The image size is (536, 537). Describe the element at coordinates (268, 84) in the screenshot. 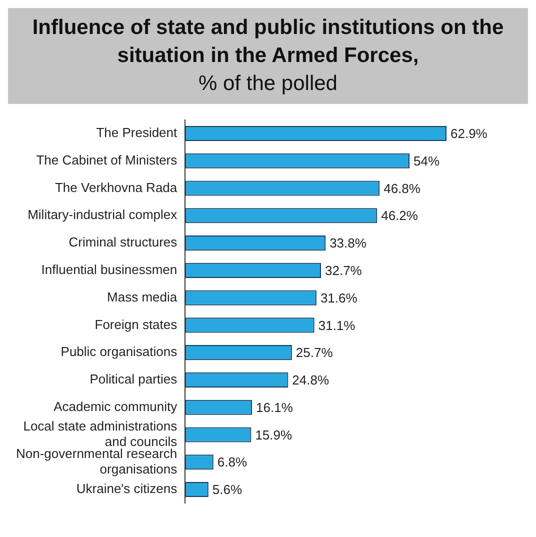

I see `chart-subtitle: % of the polled` at that location.